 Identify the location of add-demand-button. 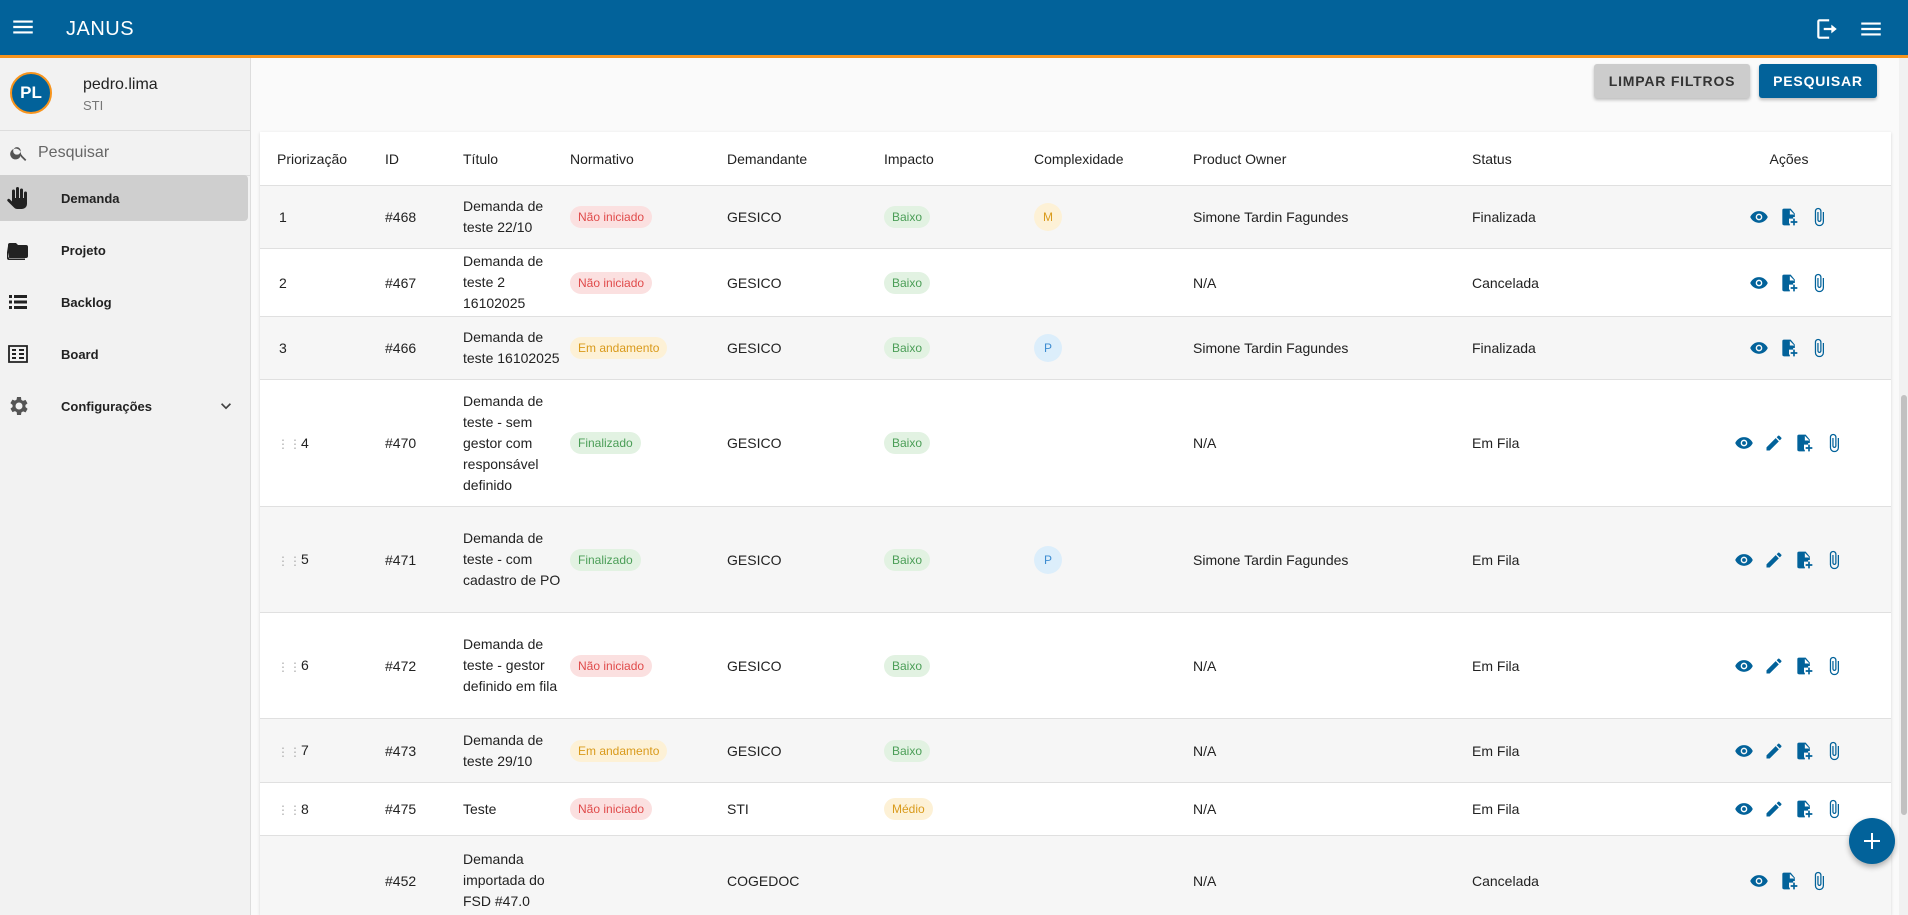
(1872, 841).